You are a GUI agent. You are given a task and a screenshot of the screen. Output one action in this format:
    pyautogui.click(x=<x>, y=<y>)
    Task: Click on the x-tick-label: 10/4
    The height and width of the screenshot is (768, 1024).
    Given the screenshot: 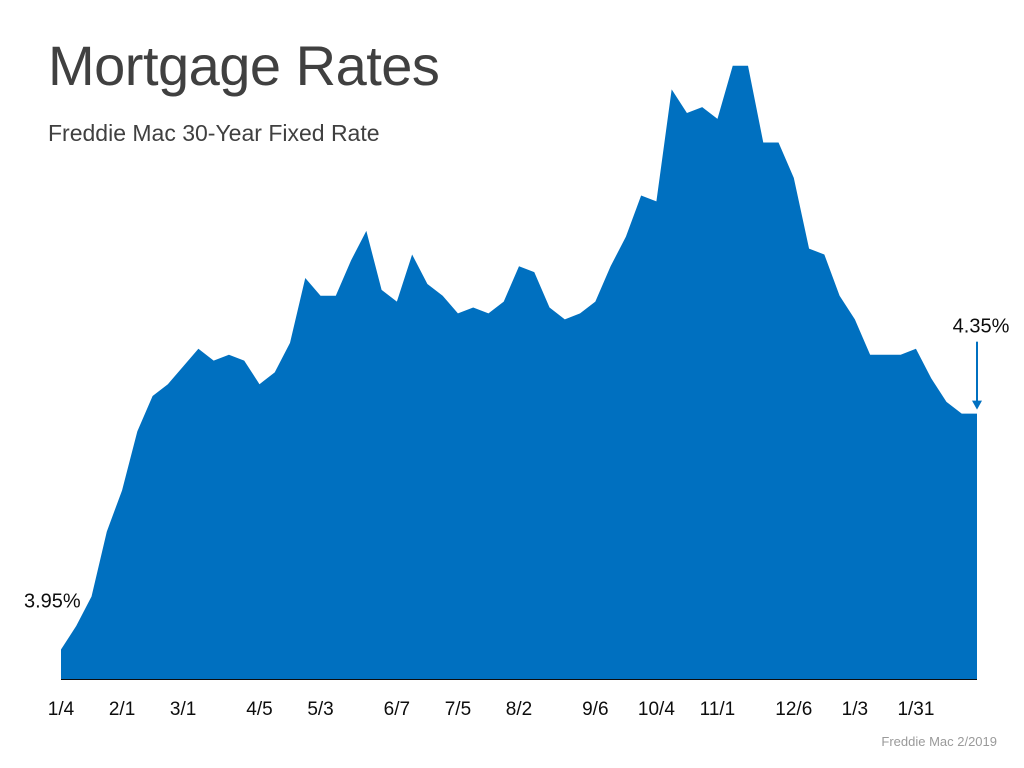 What is the action you would take?
    pyautogui.click(x=656, y=709)
    